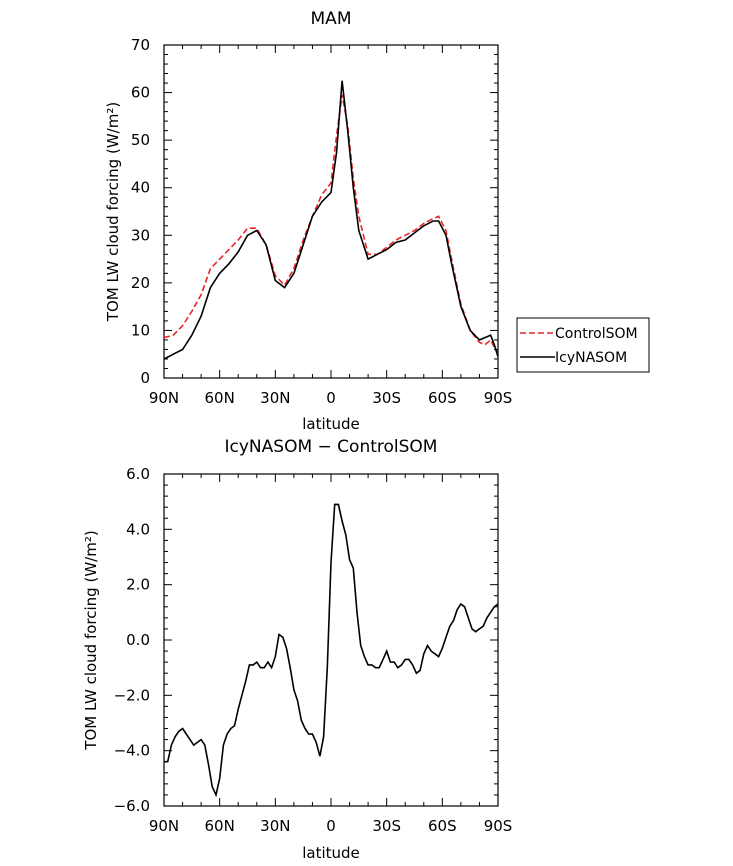  Describe the element at coordinates (140, 45) in the screenshot. I see `y-tick-label: 70` at that location.